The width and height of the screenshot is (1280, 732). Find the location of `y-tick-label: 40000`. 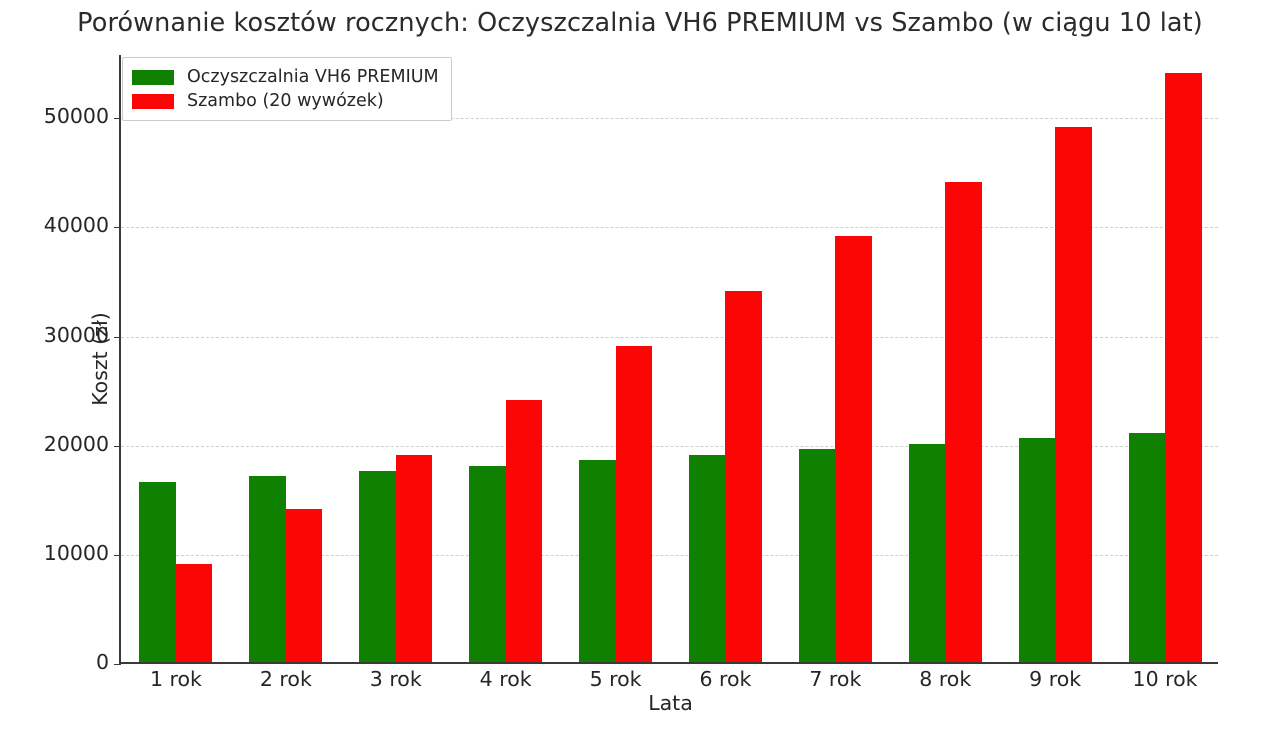

y-tick-label: 40000 is located at coordinates (76, 225).